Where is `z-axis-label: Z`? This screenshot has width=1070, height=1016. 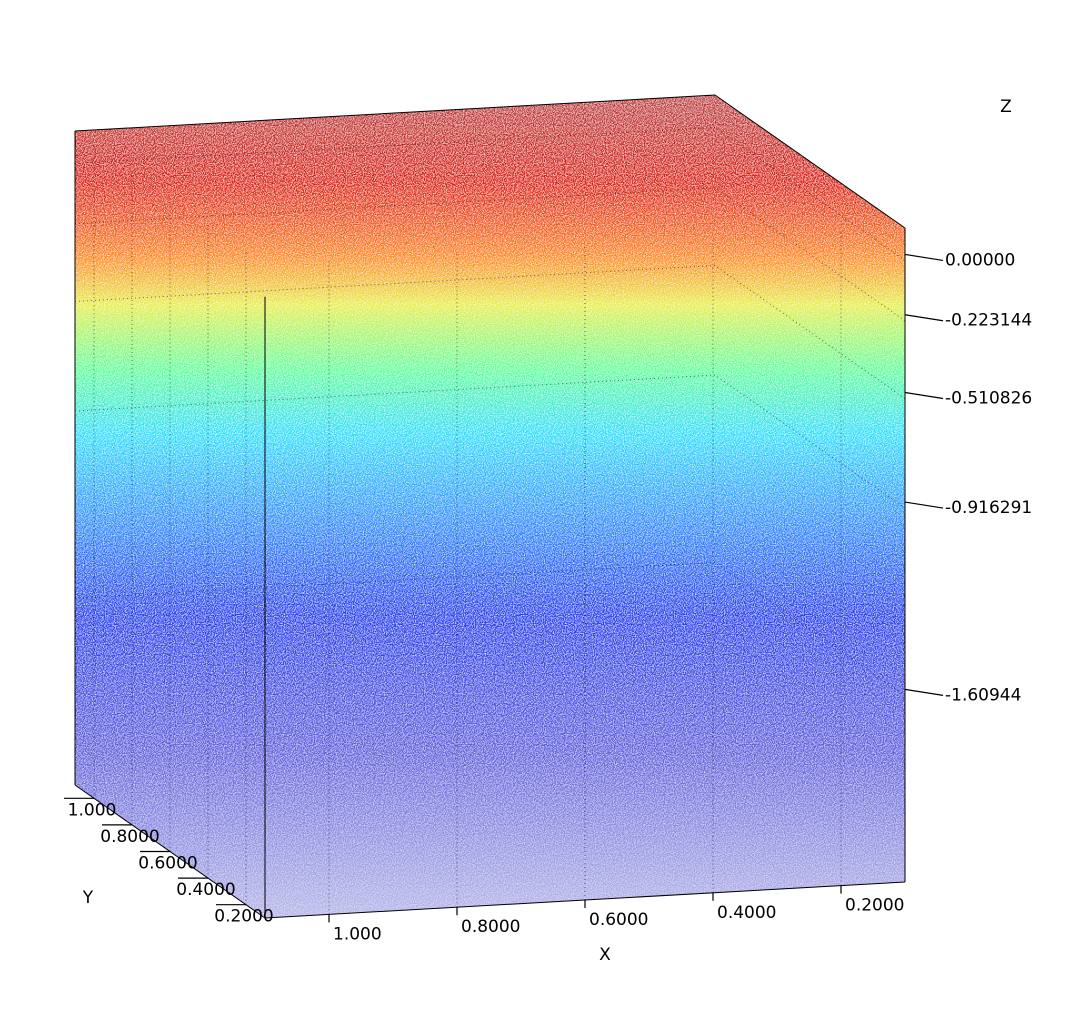
z-axis-label: Z is located at coordinates (1006, 107).